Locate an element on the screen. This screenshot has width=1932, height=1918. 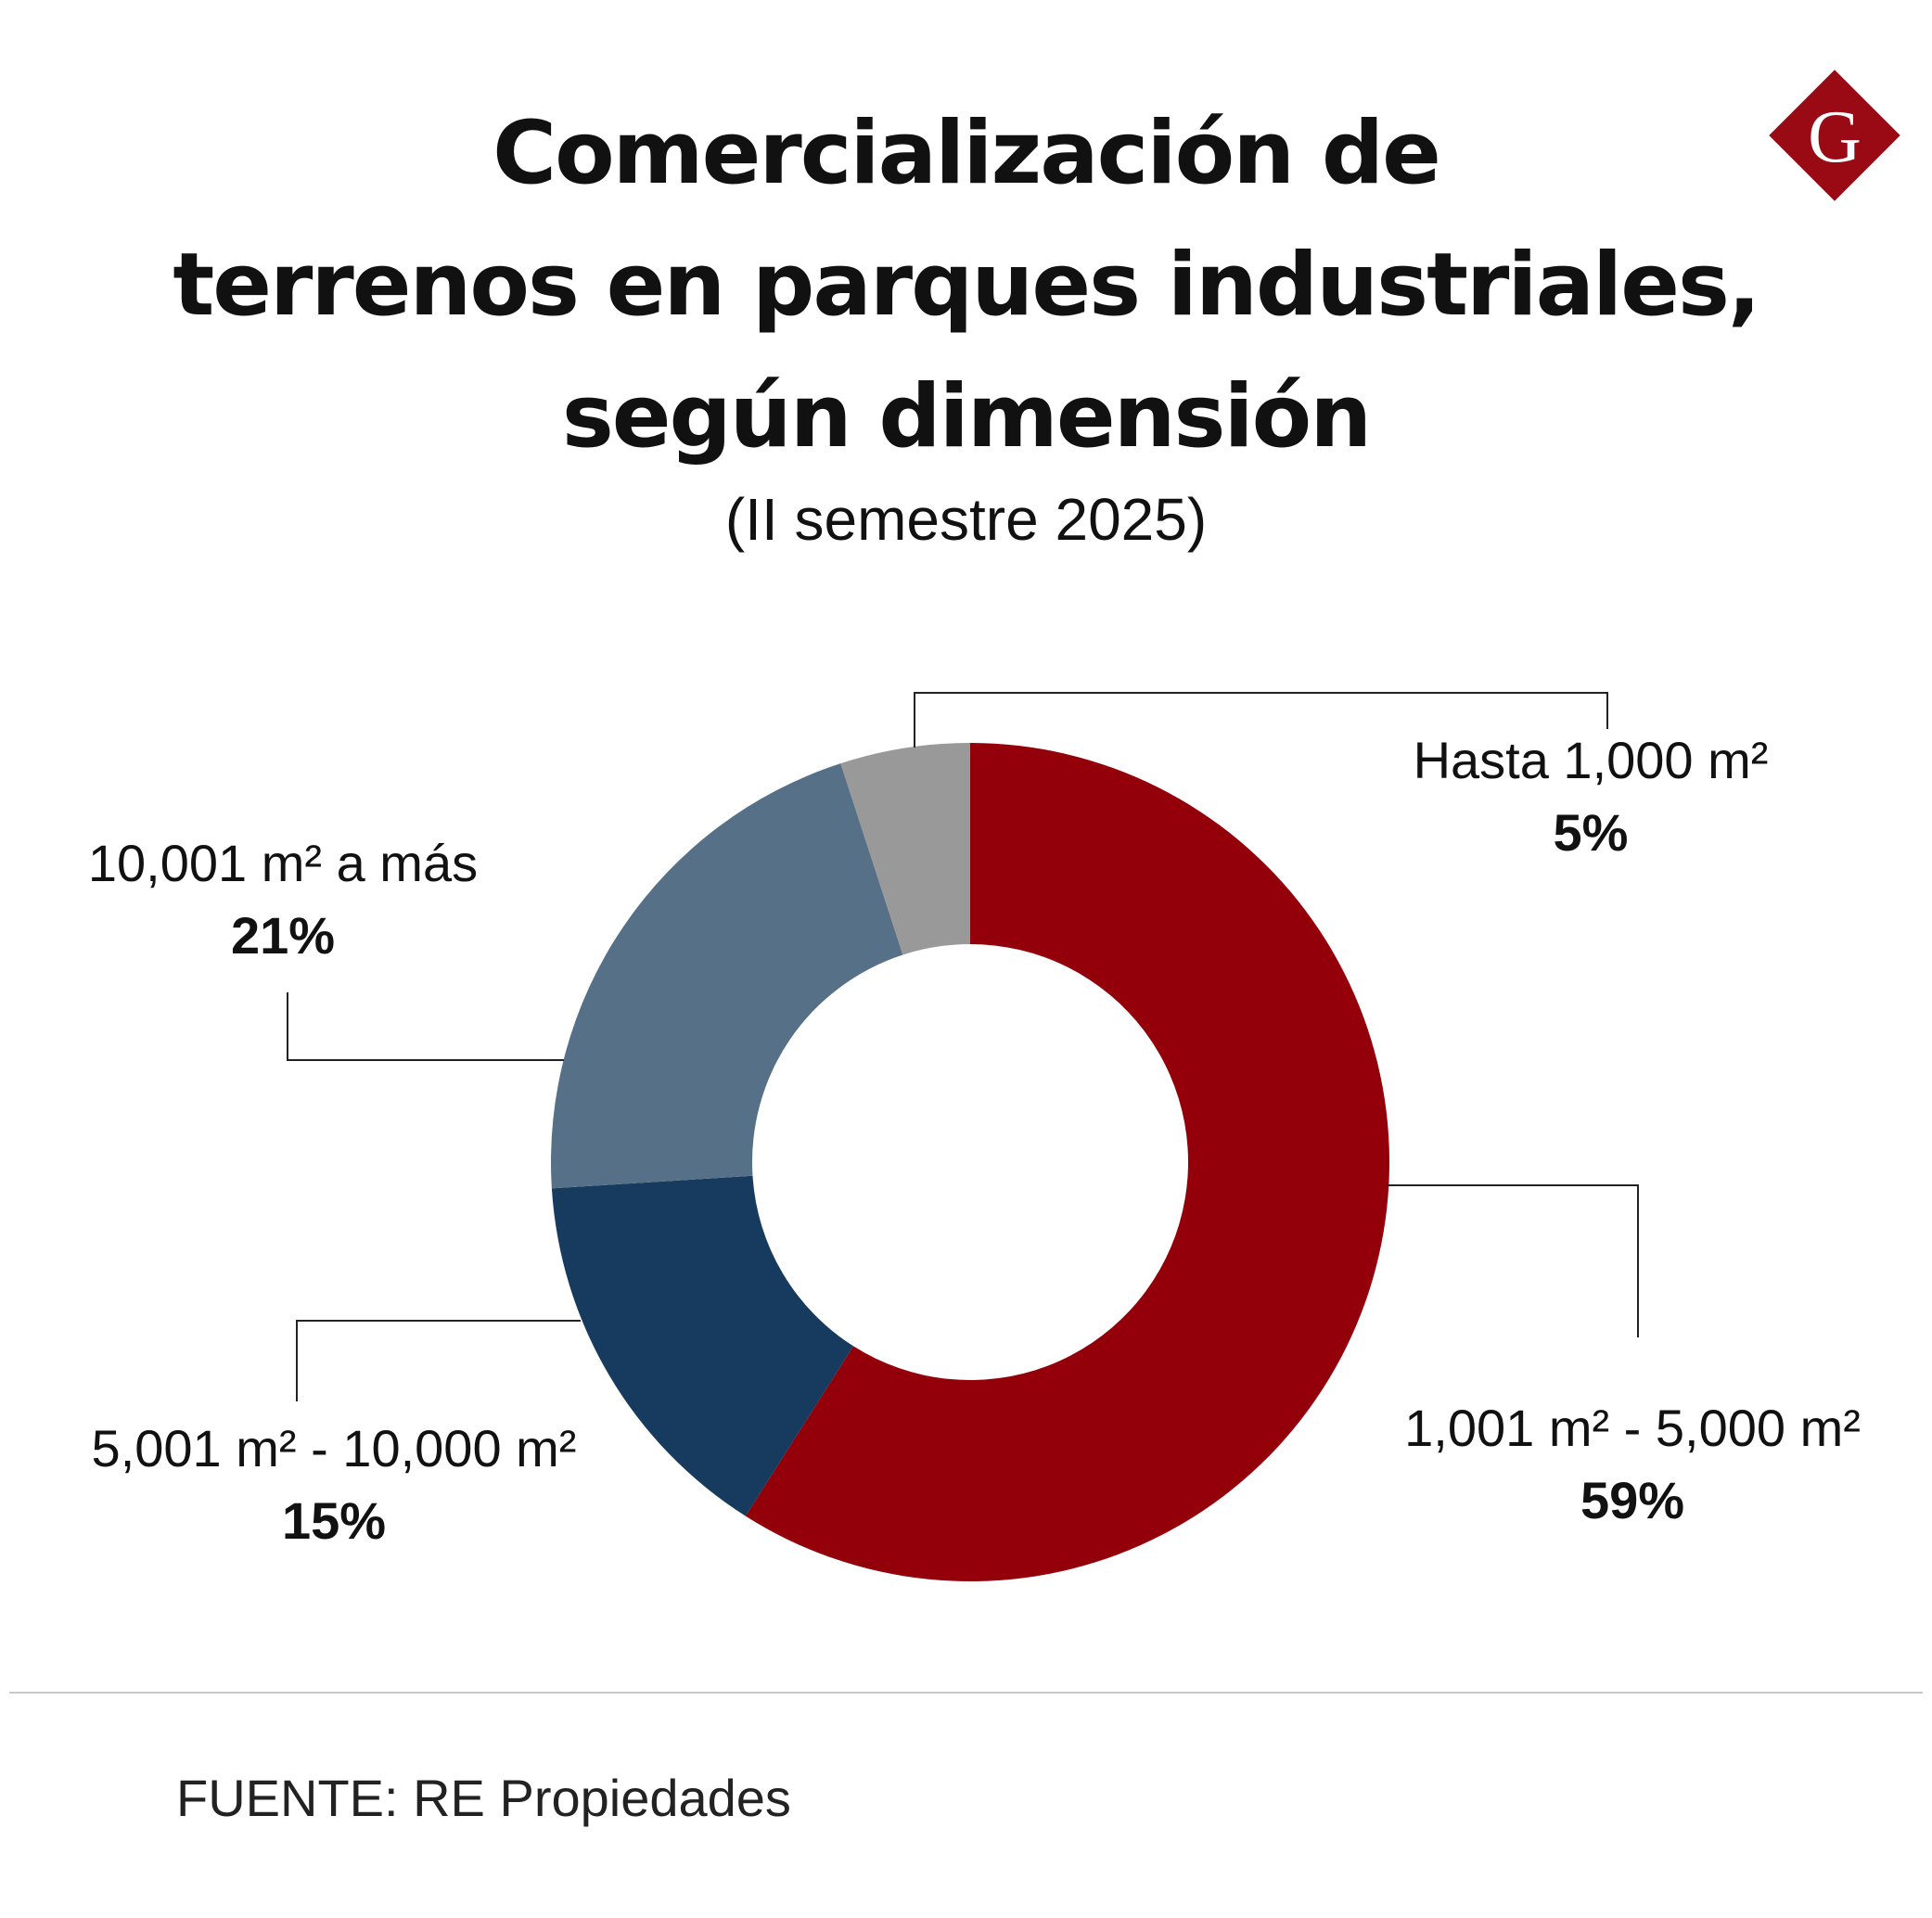
label-percent: 15% is located at coordinates (334, 1520).